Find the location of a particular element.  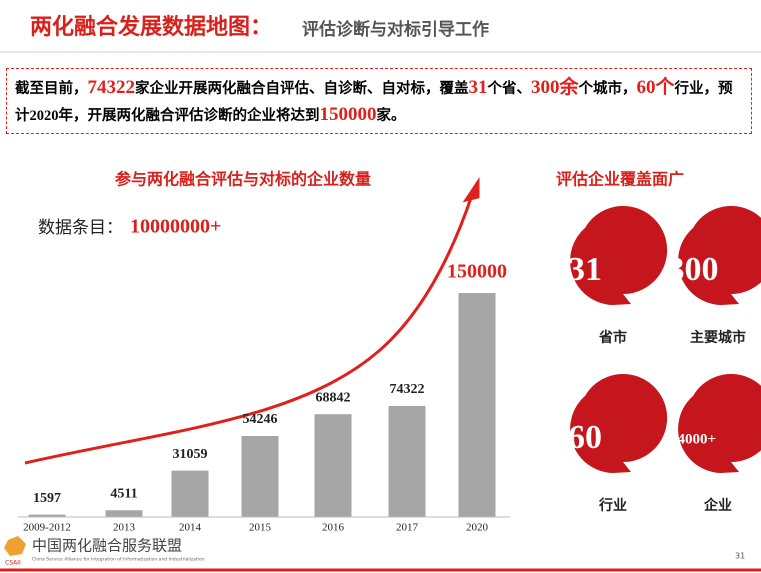

title: 两化融合发展数据地图： is located at coordinates (151, 27).